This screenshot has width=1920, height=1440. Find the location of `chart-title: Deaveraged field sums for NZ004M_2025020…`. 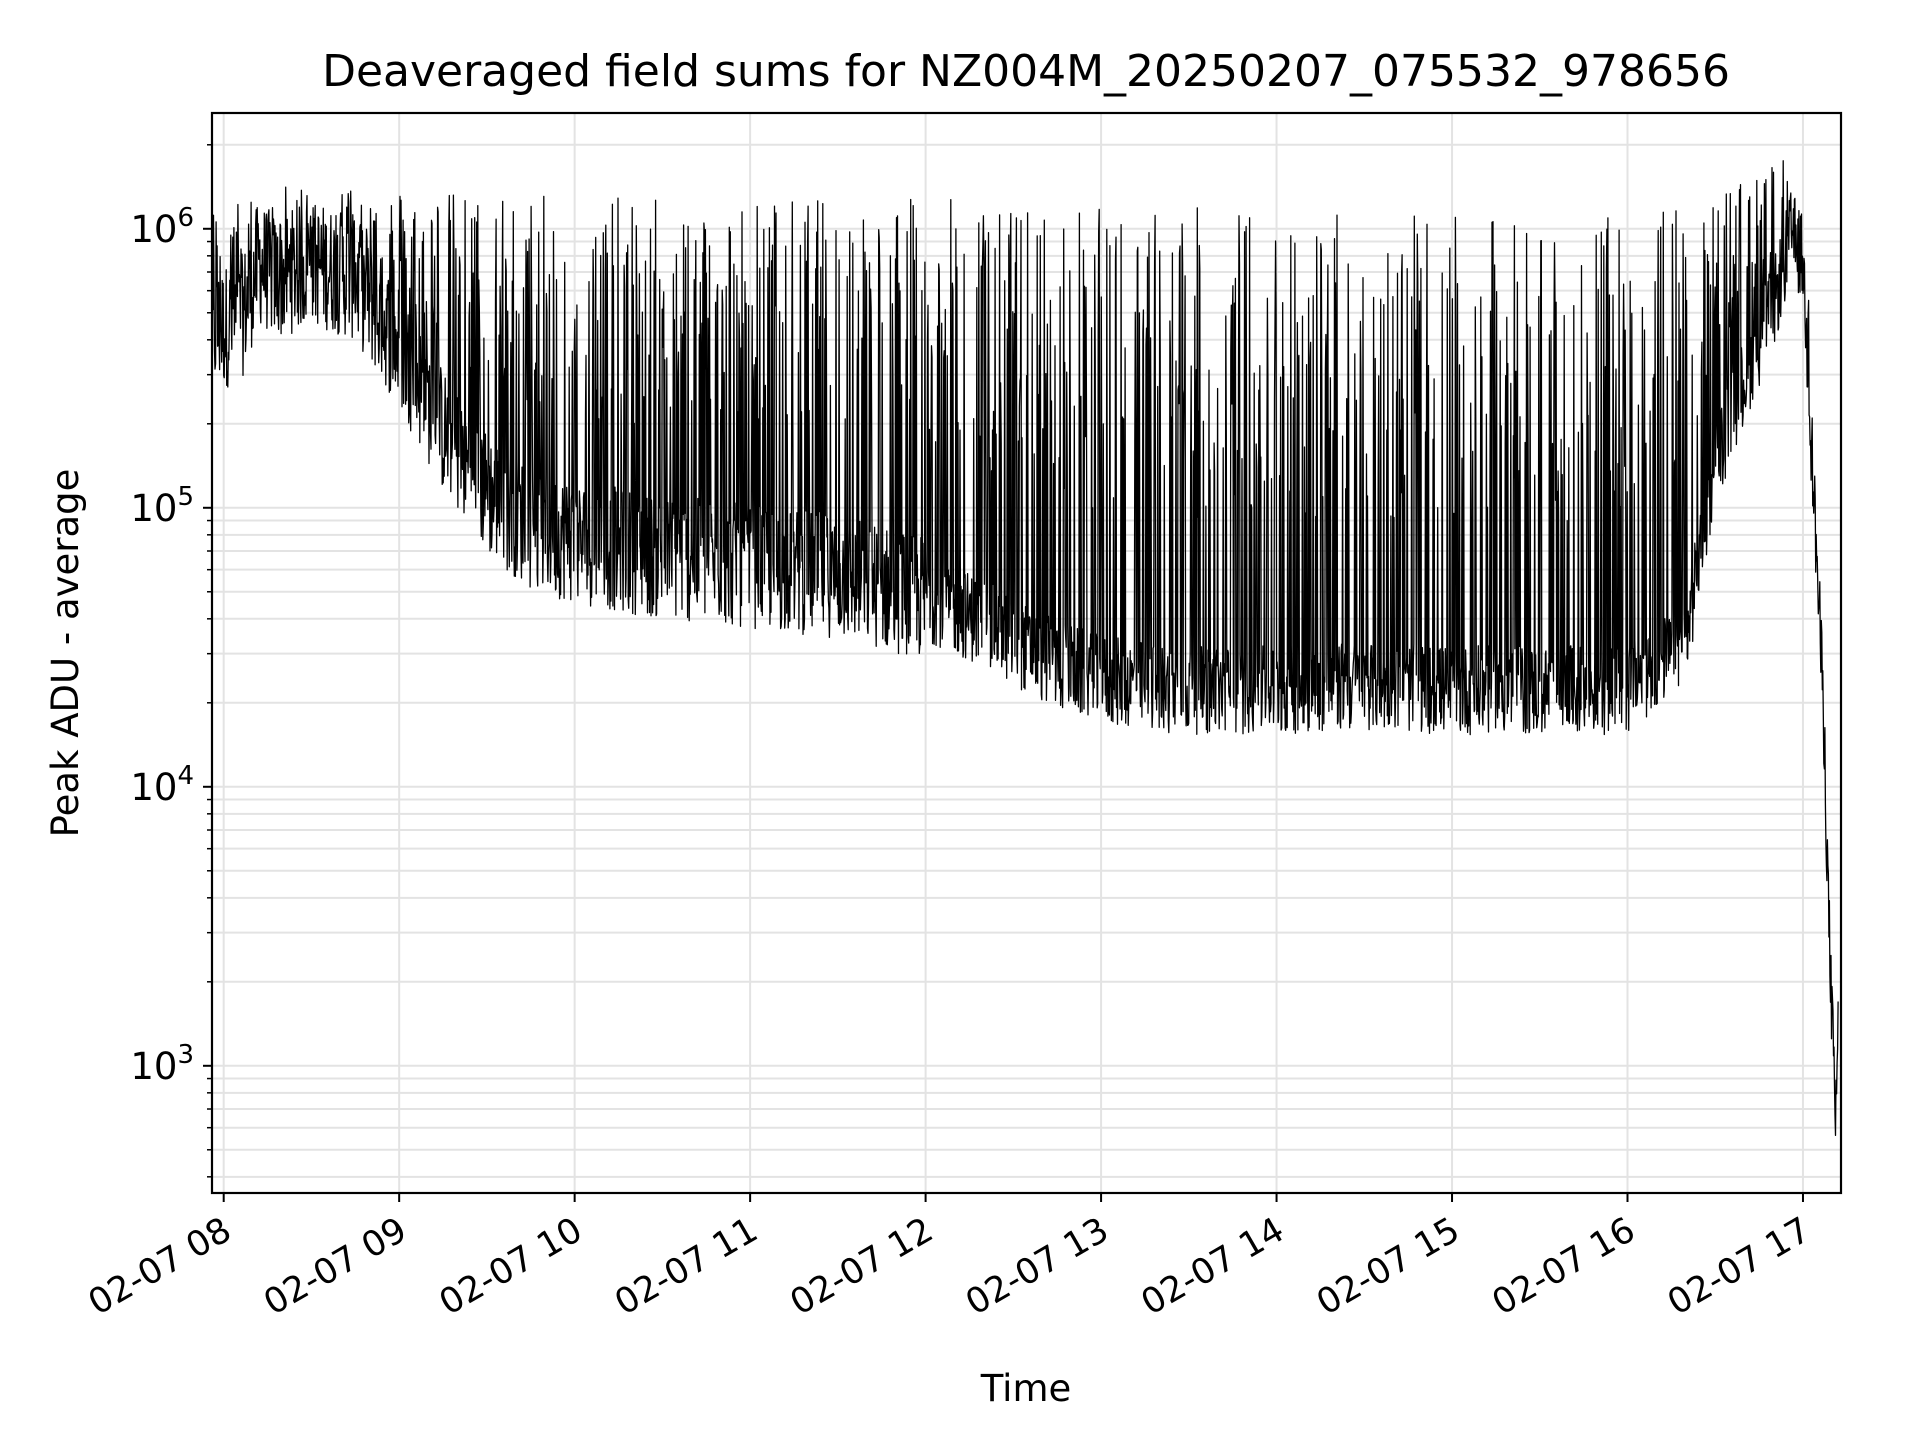

chart-title: Deaveraged field sums for NZ004M_2025020… is located at coordinates (1026, 71).